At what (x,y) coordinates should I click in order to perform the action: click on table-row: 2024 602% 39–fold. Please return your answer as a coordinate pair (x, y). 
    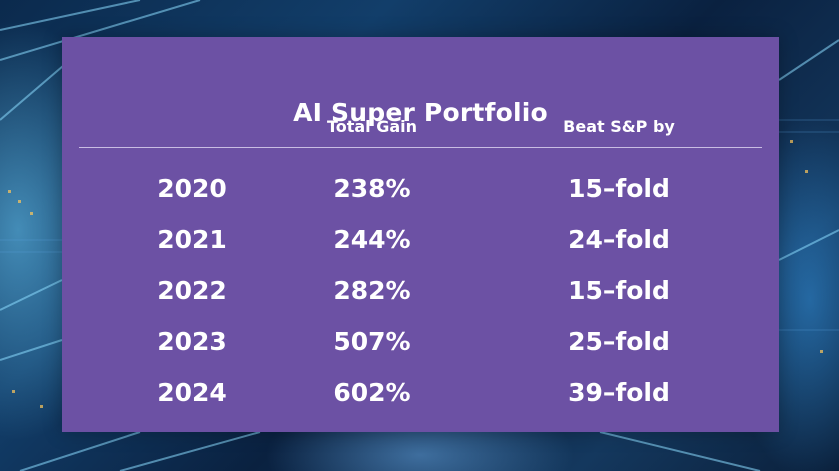
    Looking at the image, I should click on (420, 398).